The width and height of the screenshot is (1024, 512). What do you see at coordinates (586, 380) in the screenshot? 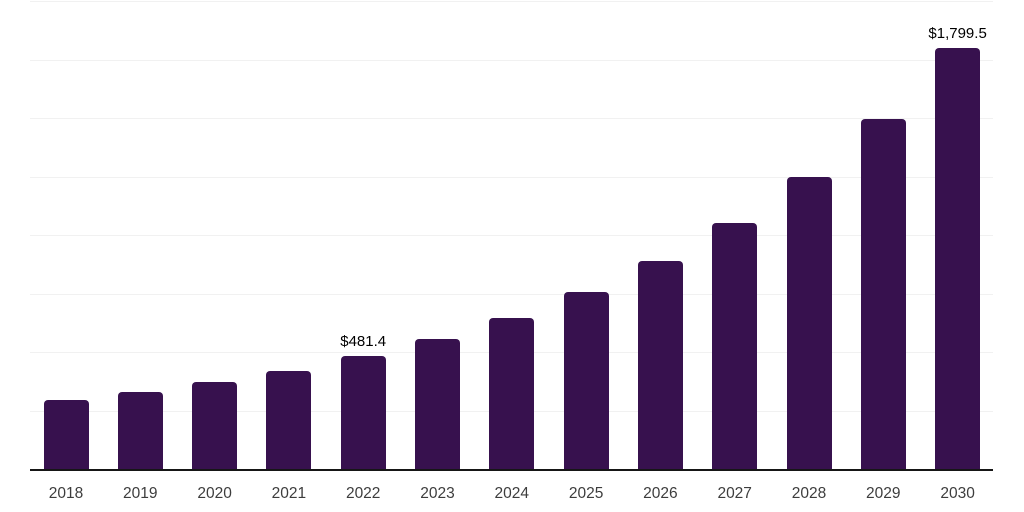
I see `bar-2025` at bounding box center [586, 380].